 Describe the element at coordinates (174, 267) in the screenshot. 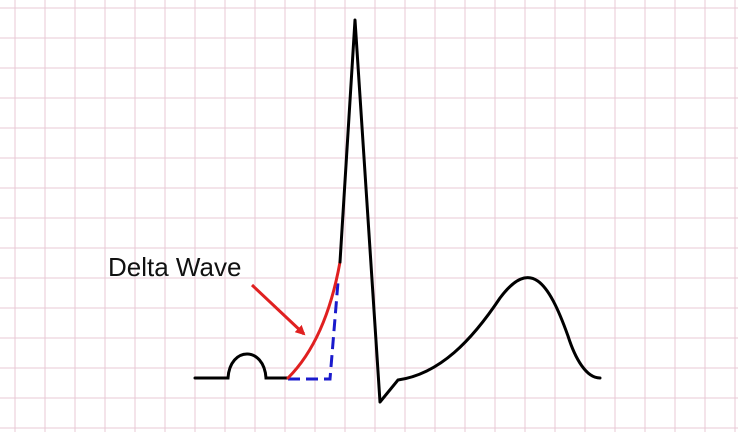

I see `delta-wave-label: Delta Wave` at that location.